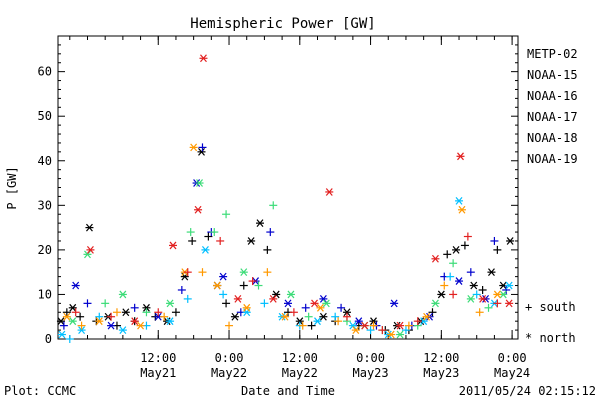 This screenshot has height=400, width=600. I want to click on legend-entry: NOAA-16, so click(552, 96).